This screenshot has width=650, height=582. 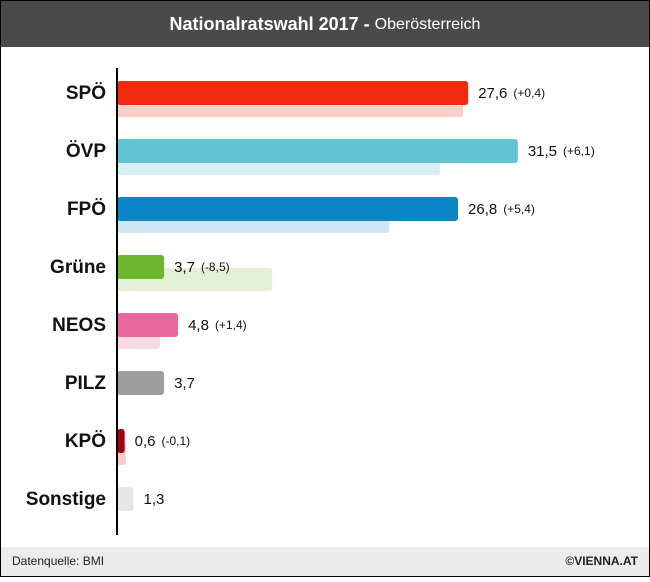 I want to click on category-label: KPÖ, so click(x=85, y=441).